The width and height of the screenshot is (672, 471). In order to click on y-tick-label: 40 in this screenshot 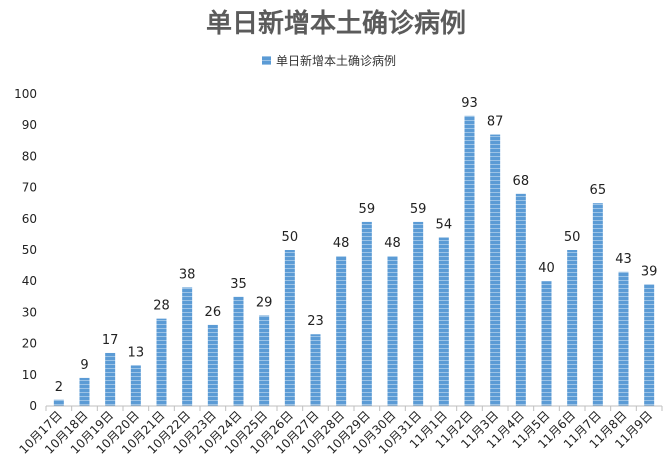, I will do `click(29, 281)`.